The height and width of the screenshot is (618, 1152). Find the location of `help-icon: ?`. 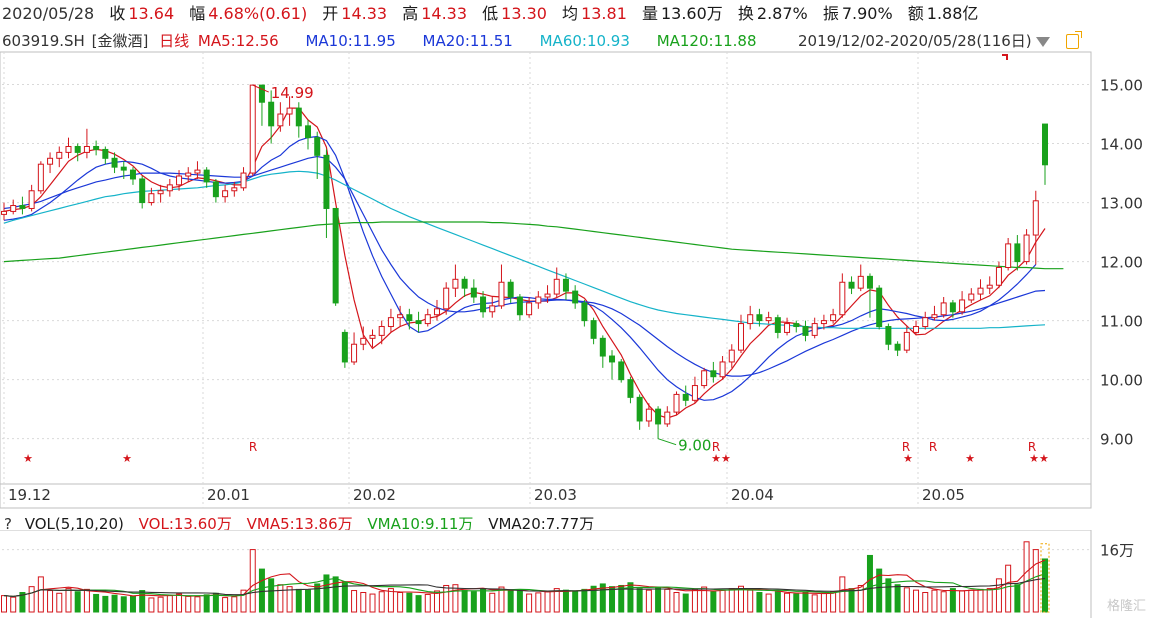

help-icon: ? is located at coordinates (8, 524).